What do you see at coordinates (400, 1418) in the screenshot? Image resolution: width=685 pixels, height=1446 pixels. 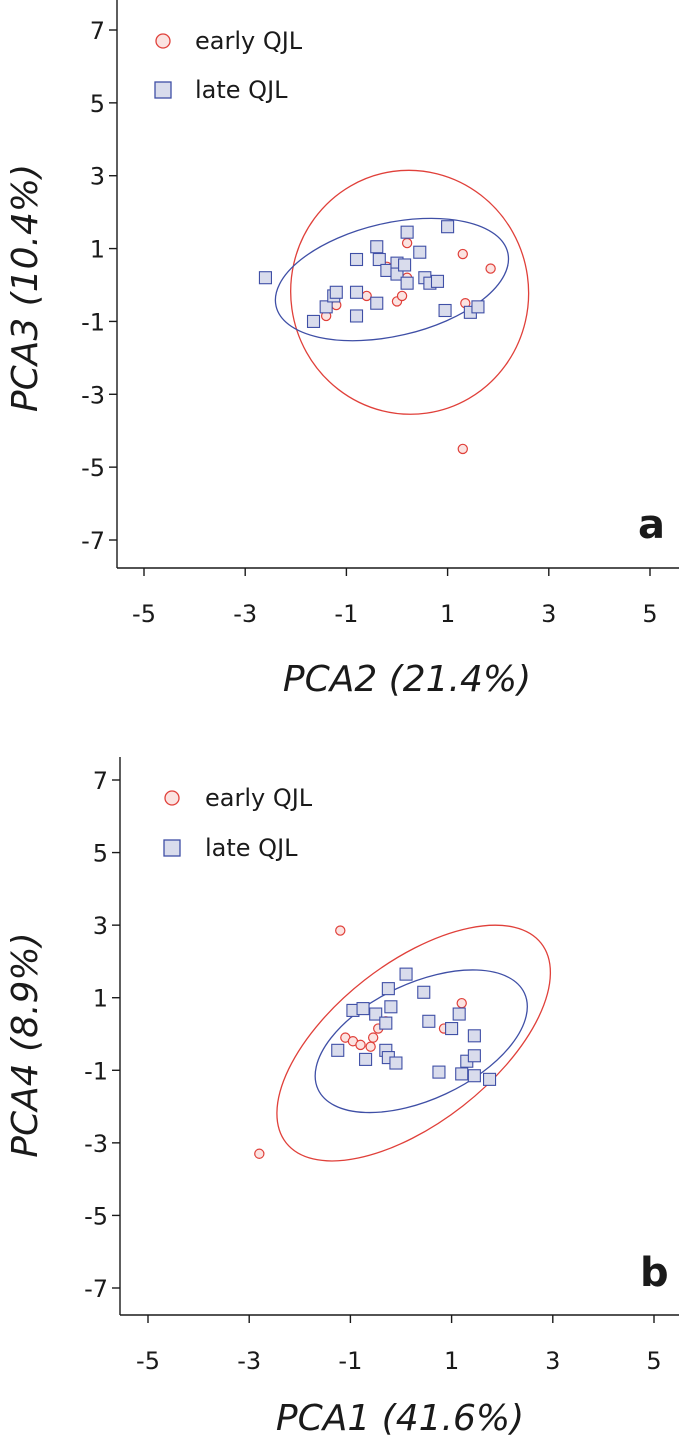 I see `panel-b-x-axis-title: PCA1 (41.6%)` at bounding box center [400, 1418].